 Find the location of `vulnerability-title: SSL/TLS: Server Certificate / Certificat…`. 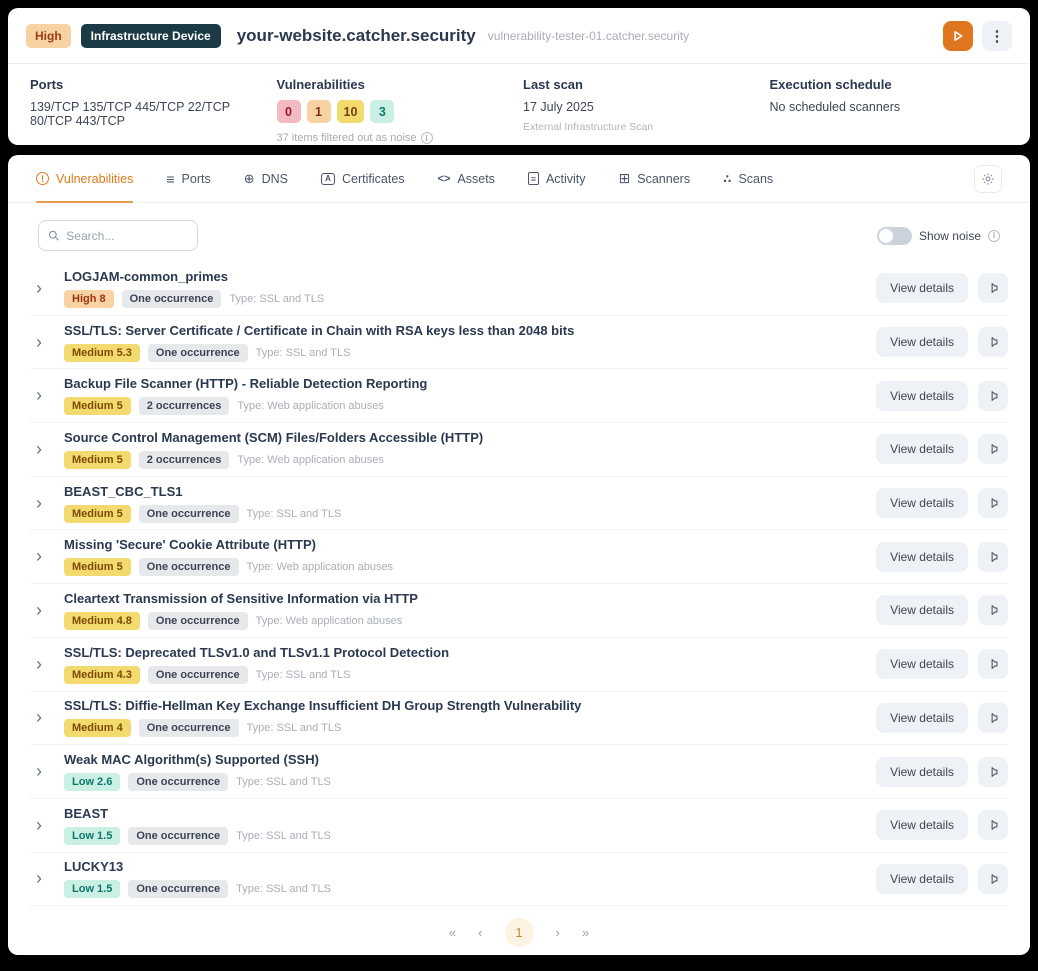

vulnerability-title: SSL/TLS: Server Certificate / Certificat… is located at coordinates (319, 330).